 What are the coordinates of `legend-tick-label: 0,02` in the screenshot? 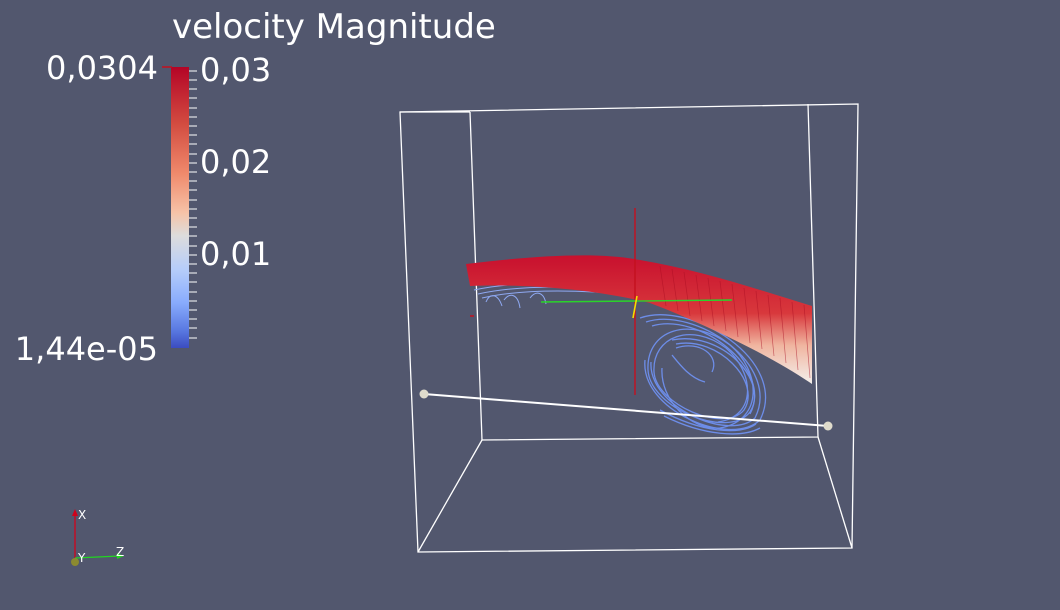 It's located at (236, 162).